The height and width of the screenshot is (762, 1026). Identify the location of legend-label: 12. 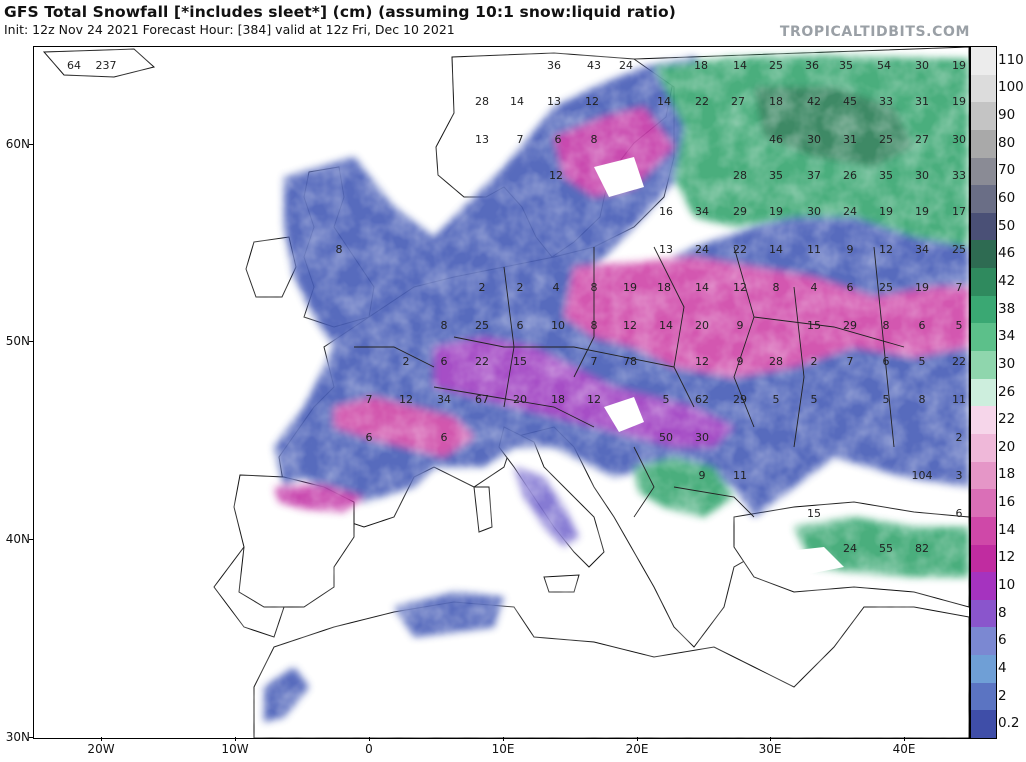
(1007, 557).